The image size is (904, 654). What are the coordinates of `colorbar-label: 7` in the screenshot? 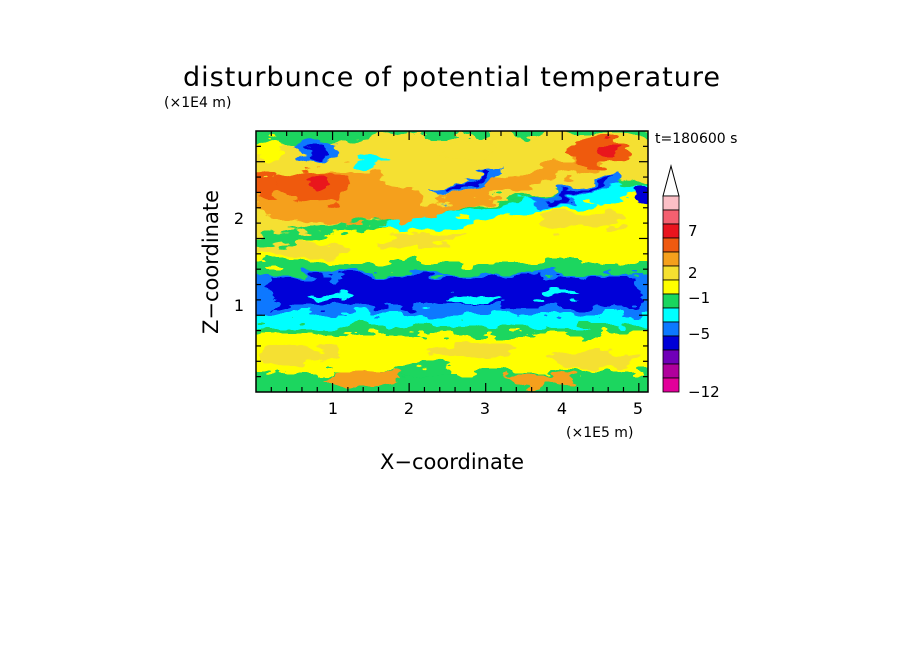 It's located at (693, 231).